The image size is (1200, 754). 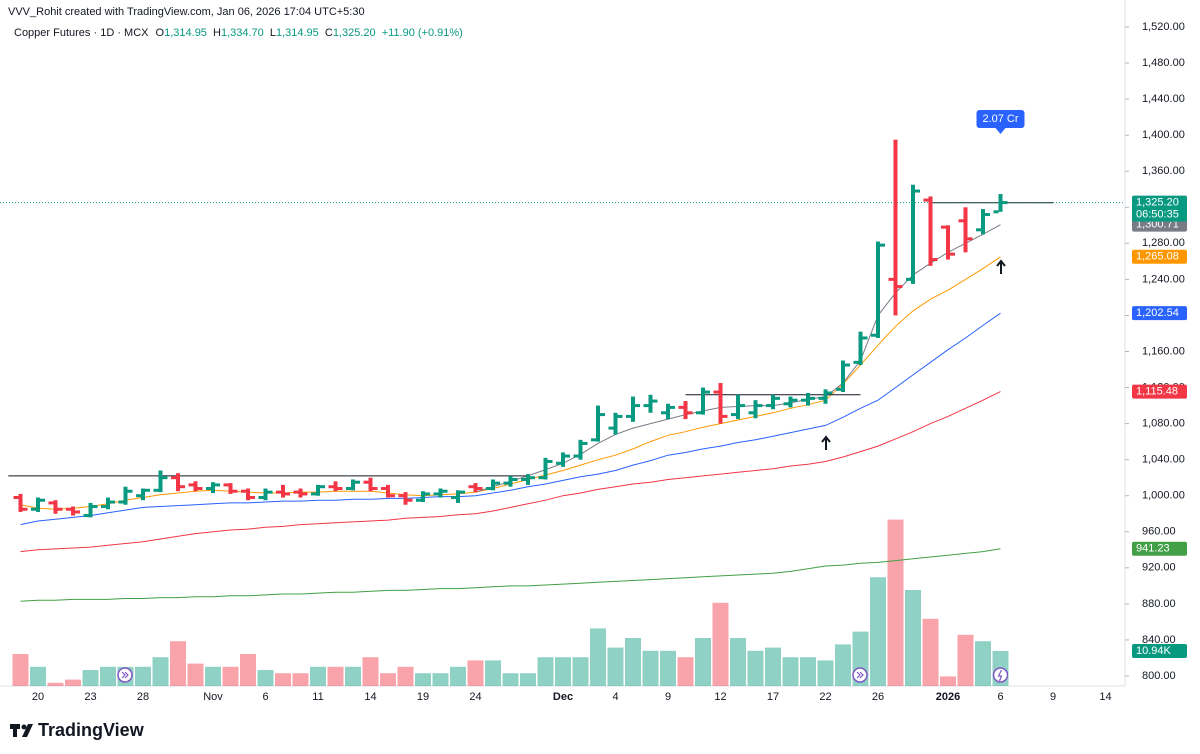 I want to click on legend-value: 1,334.70, so click(x=242, y=33).